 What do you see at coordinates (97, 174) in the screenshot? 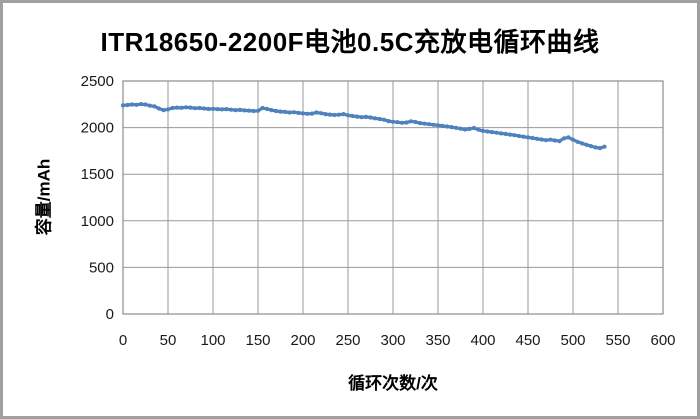
I see `y-tick-label: 1500` at bounding box center [97, 174].